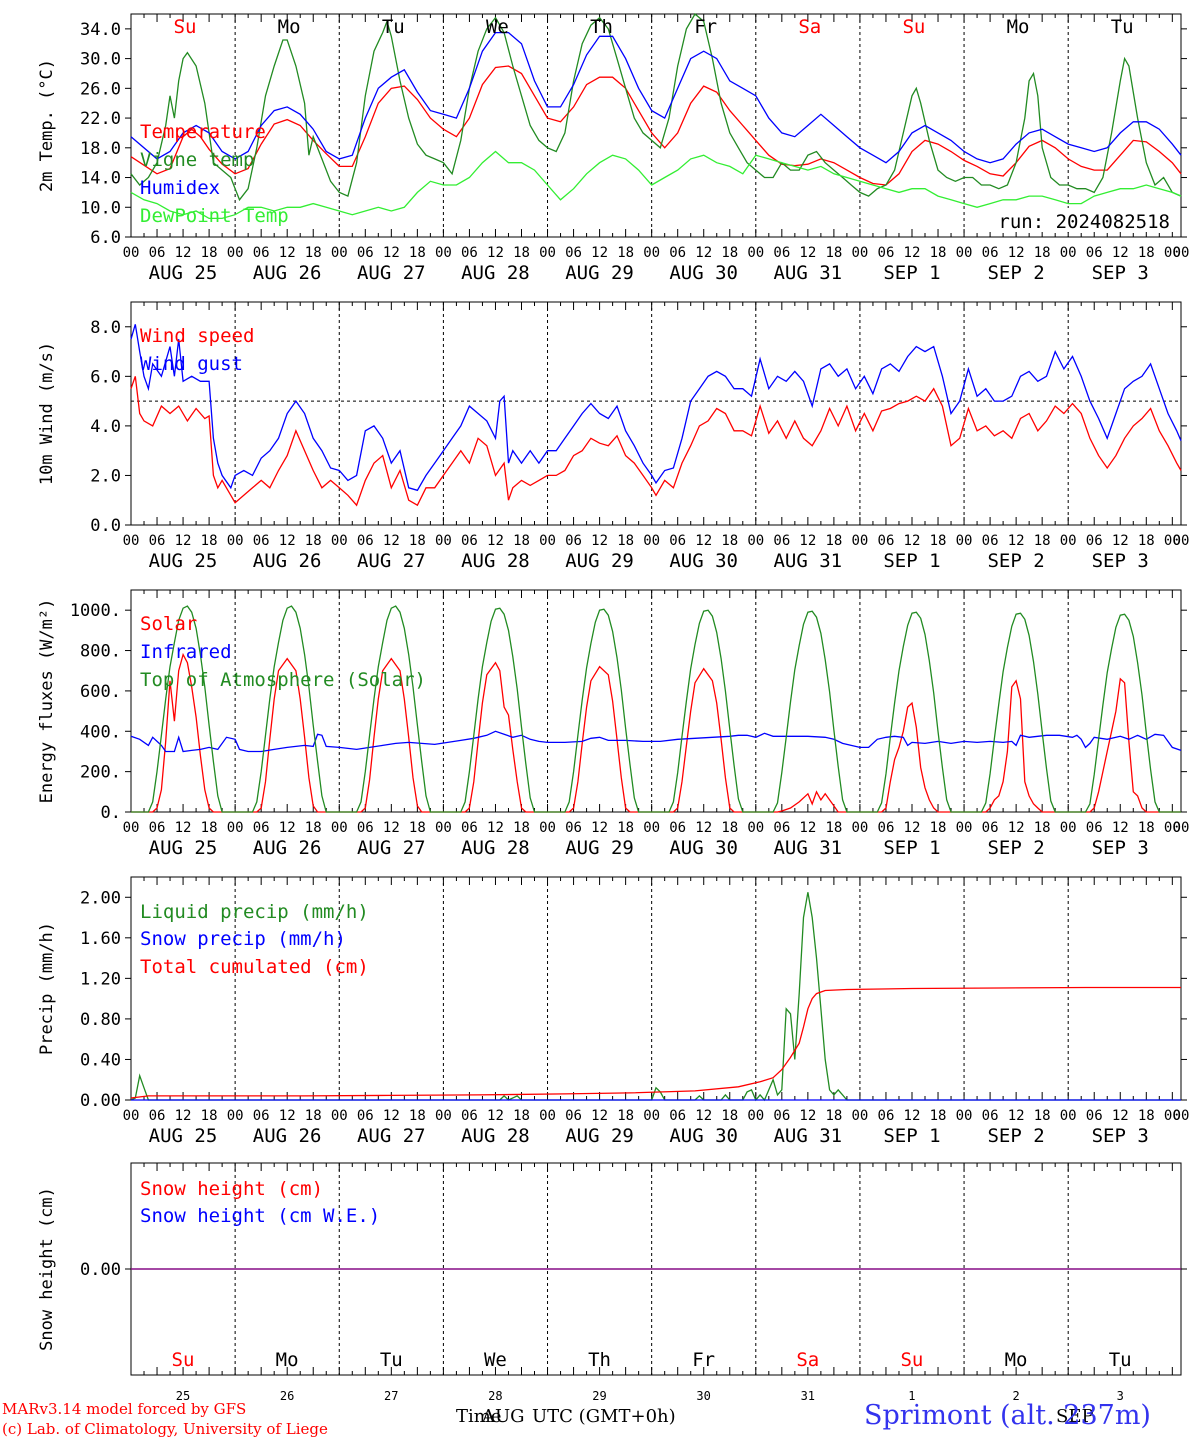  Describe the element at coordinates (100, 692) in the screenshot. I see `y-tick-label: 600.` at that location.